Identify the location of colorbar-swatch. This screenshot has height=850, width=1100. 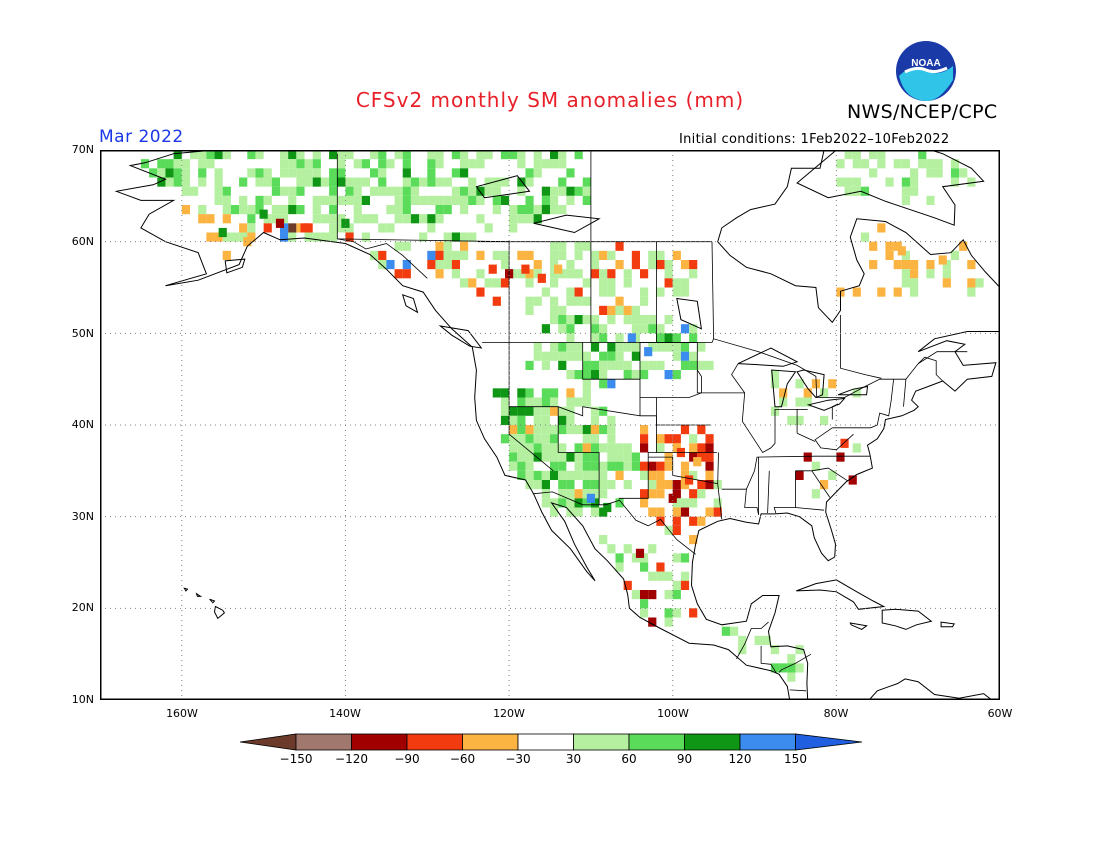
(601, 742).